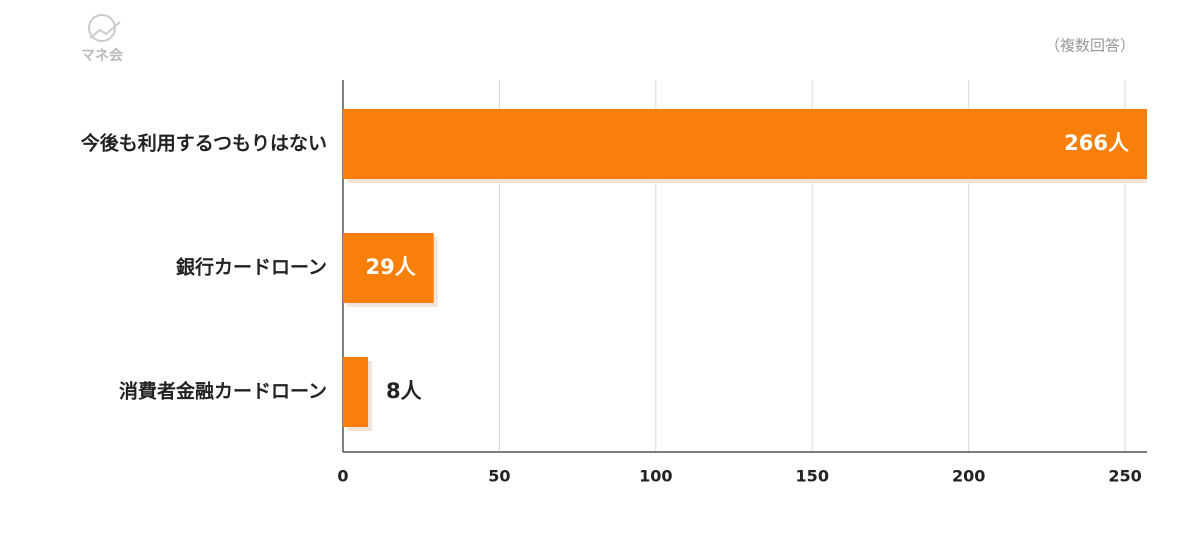 Image resolution: width=1200 pixels, height=536 pixels. Describe the element at coordinates (342, 476) in the screenshot. I see `x-tick-label: 0` at that location.